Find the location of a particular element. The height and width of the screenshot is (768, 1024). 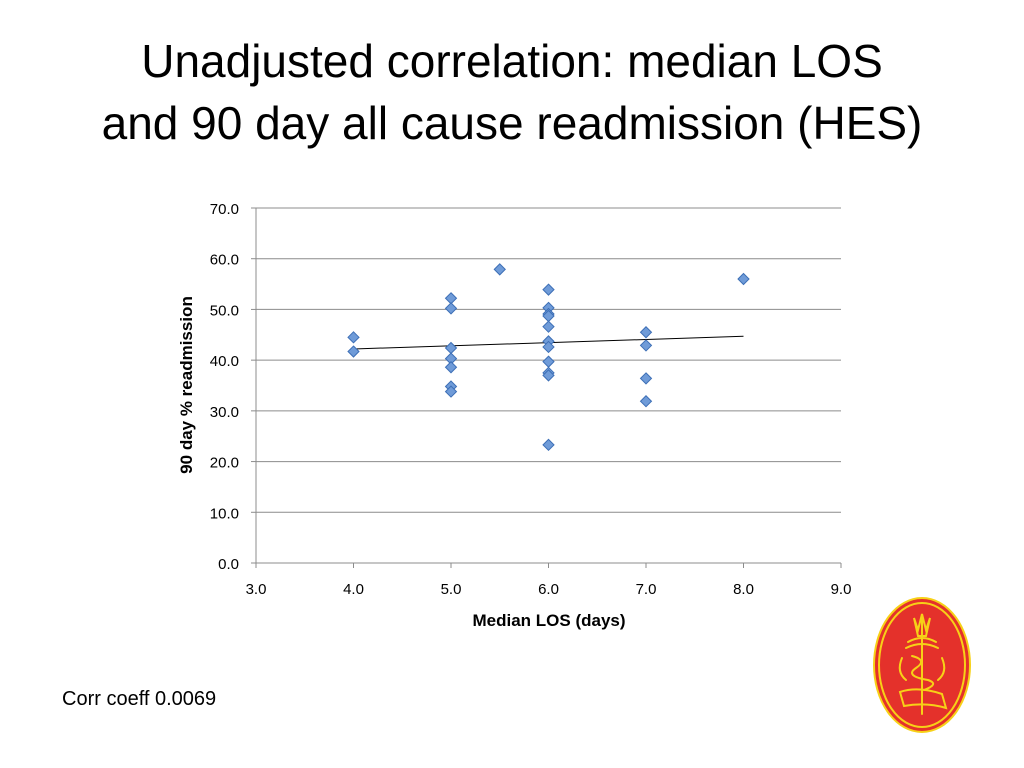

y-tick-labels: 0.0 10.0 20.0 30.0 40.0 50.0 60.0 70.0 is located at coordinates (224, 387).